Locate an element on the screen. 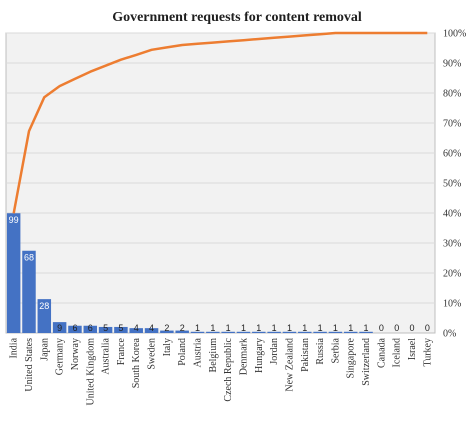 The width and height of the screenshot is (474, 424). x-axis-tick-label: United Kingdom is located at coordinates (90, 372).